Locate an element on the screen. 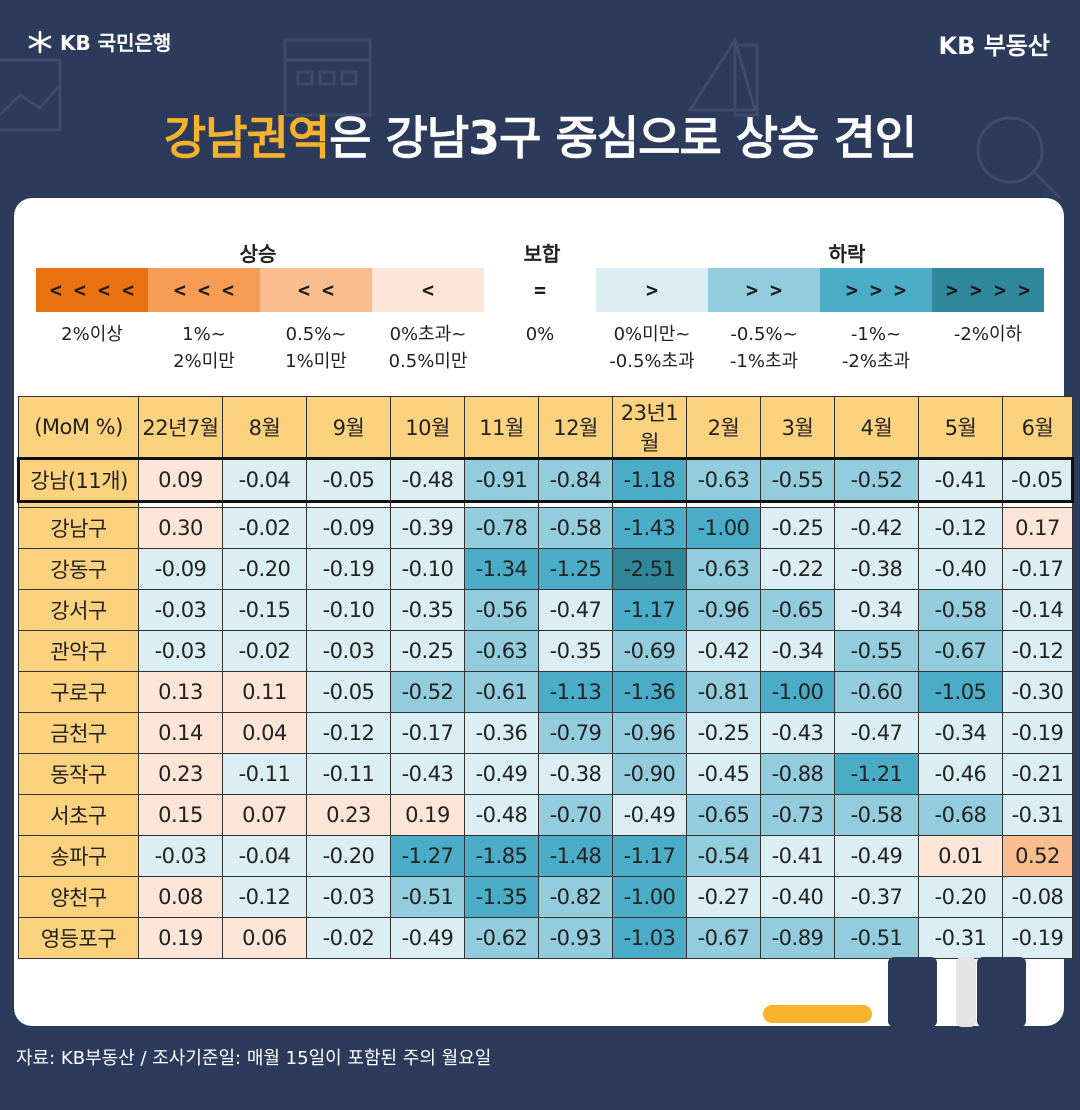  row-name: 강남(11개) is located at coordinates (78, 480).